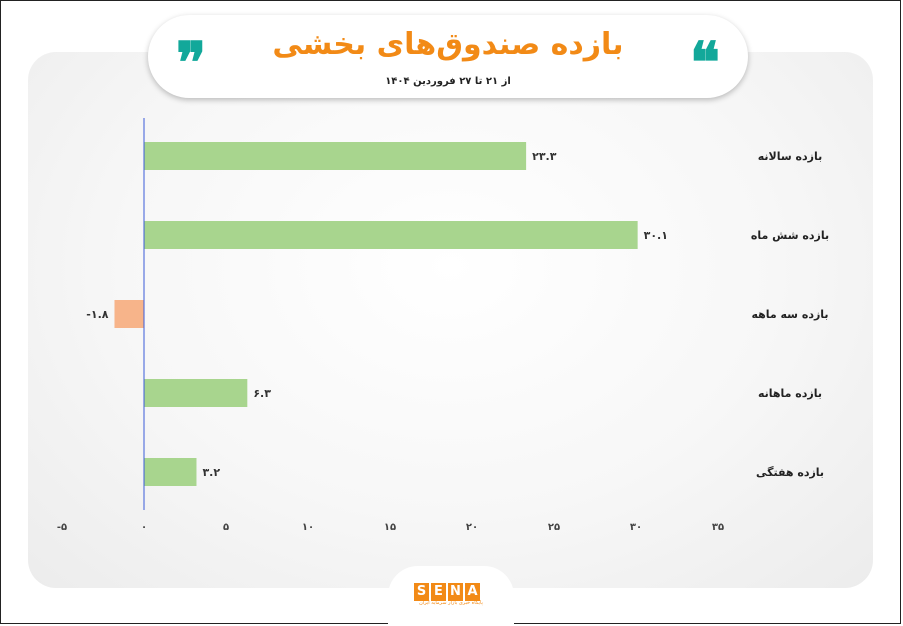 The width and height of the screenshot is (903, 626). Describe the element at coordinates (211, 472) in the screenshot. I see `data-label: ۳.۲` at that location.